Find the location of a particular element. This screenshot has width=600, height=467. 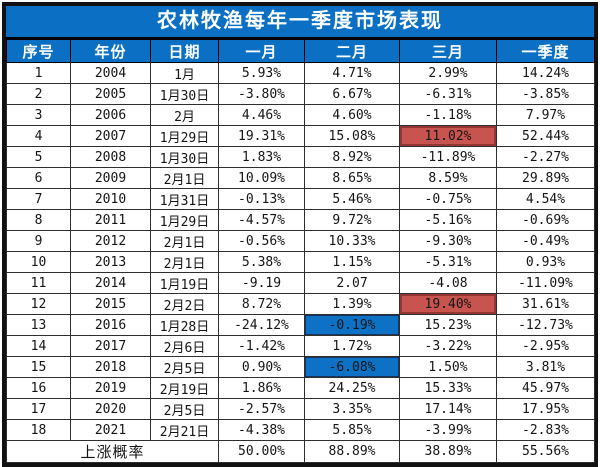

table-row: 17 2020 2月5日 -2.57% 3.35% 17.14% 17.95% is located at coordinates (300, 409).